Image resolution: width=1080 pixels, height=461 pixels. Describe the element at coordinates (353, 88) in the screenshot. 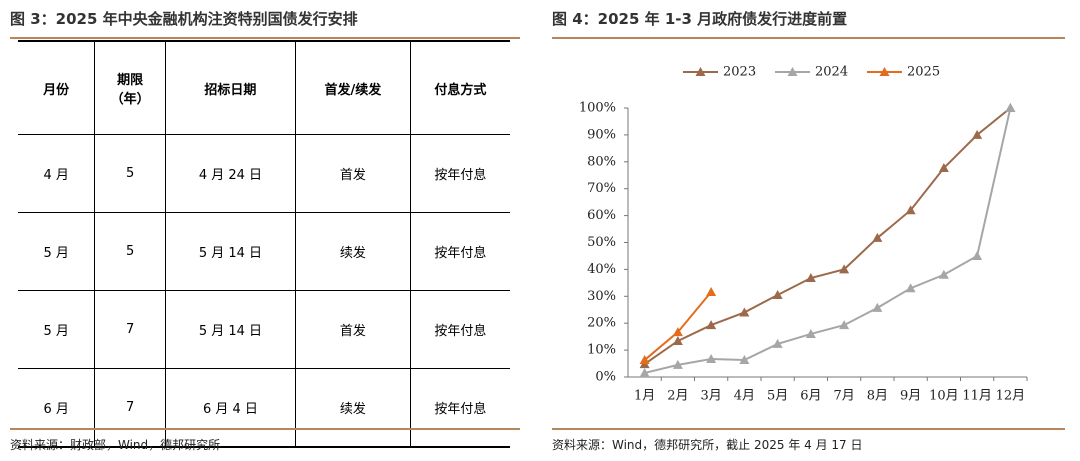

I see `header-cell: 首发/续发` at that location.